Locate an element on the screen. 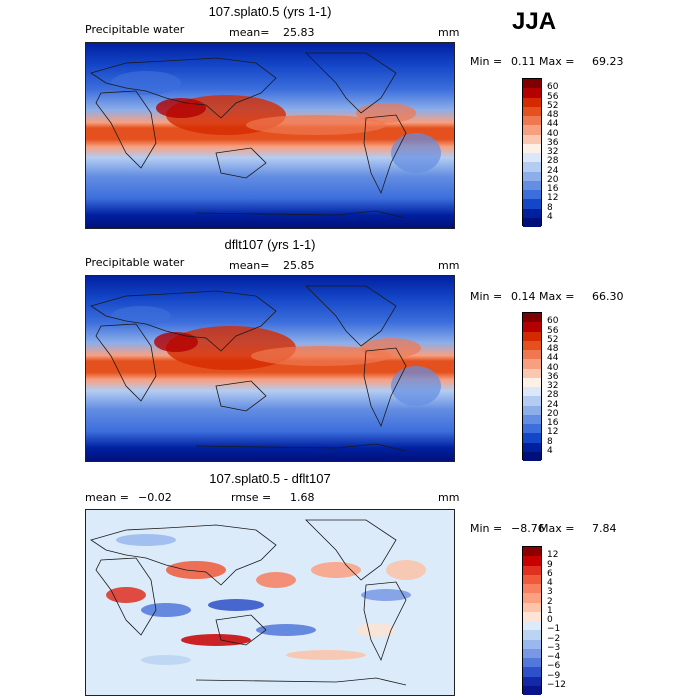 This screenshot has height=700, width=700. panel-1-min-label: Min = is located at coordinates (486, 61).